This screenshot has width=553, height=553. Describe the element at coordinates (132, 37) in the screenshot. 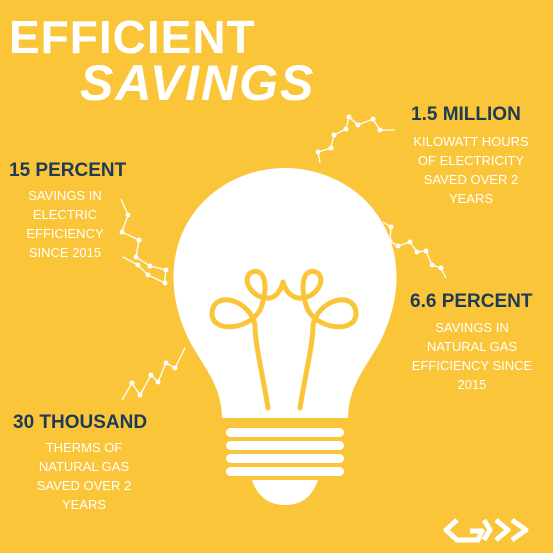

I see `title-efficient: EFFICIENT` at that location.